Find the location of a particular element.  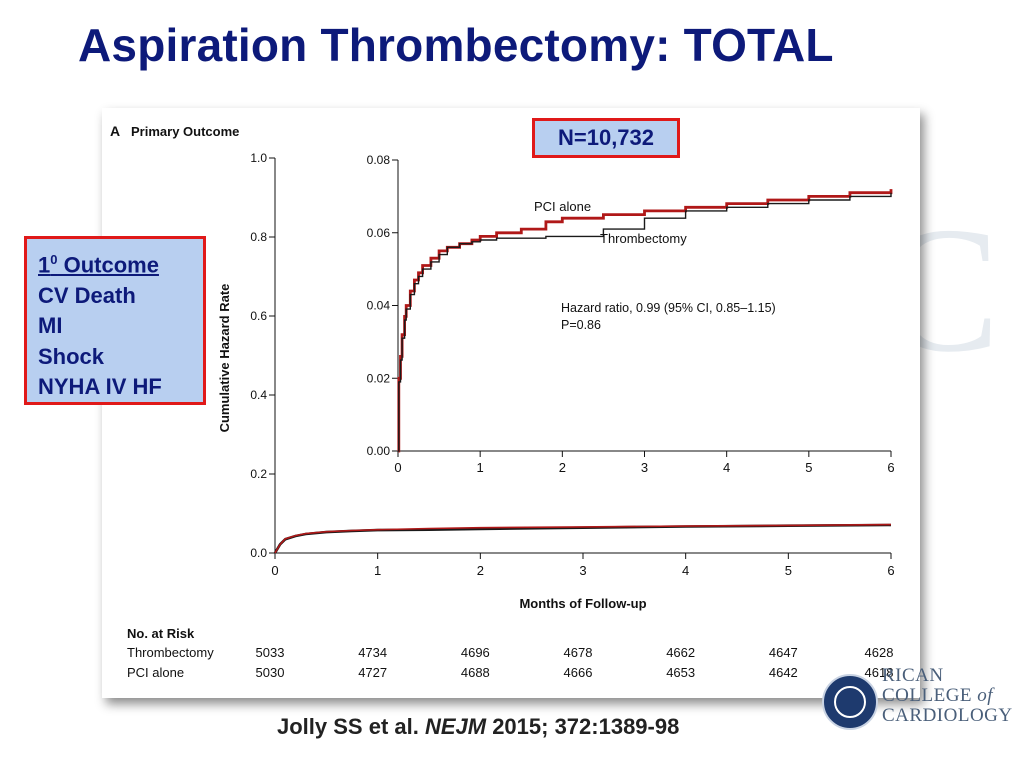

slide-title: Aspiration Thrombectomy: TOTAL is located at coordinates (456, 45).